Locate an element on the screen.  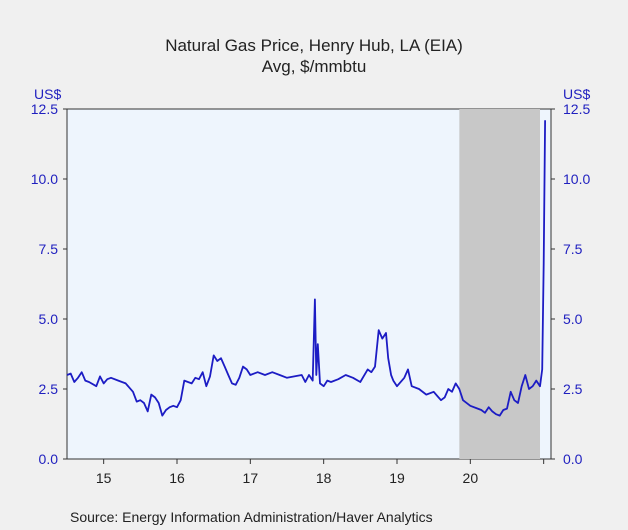
x-tick-label: 19 is located at coordinates (397, 478).